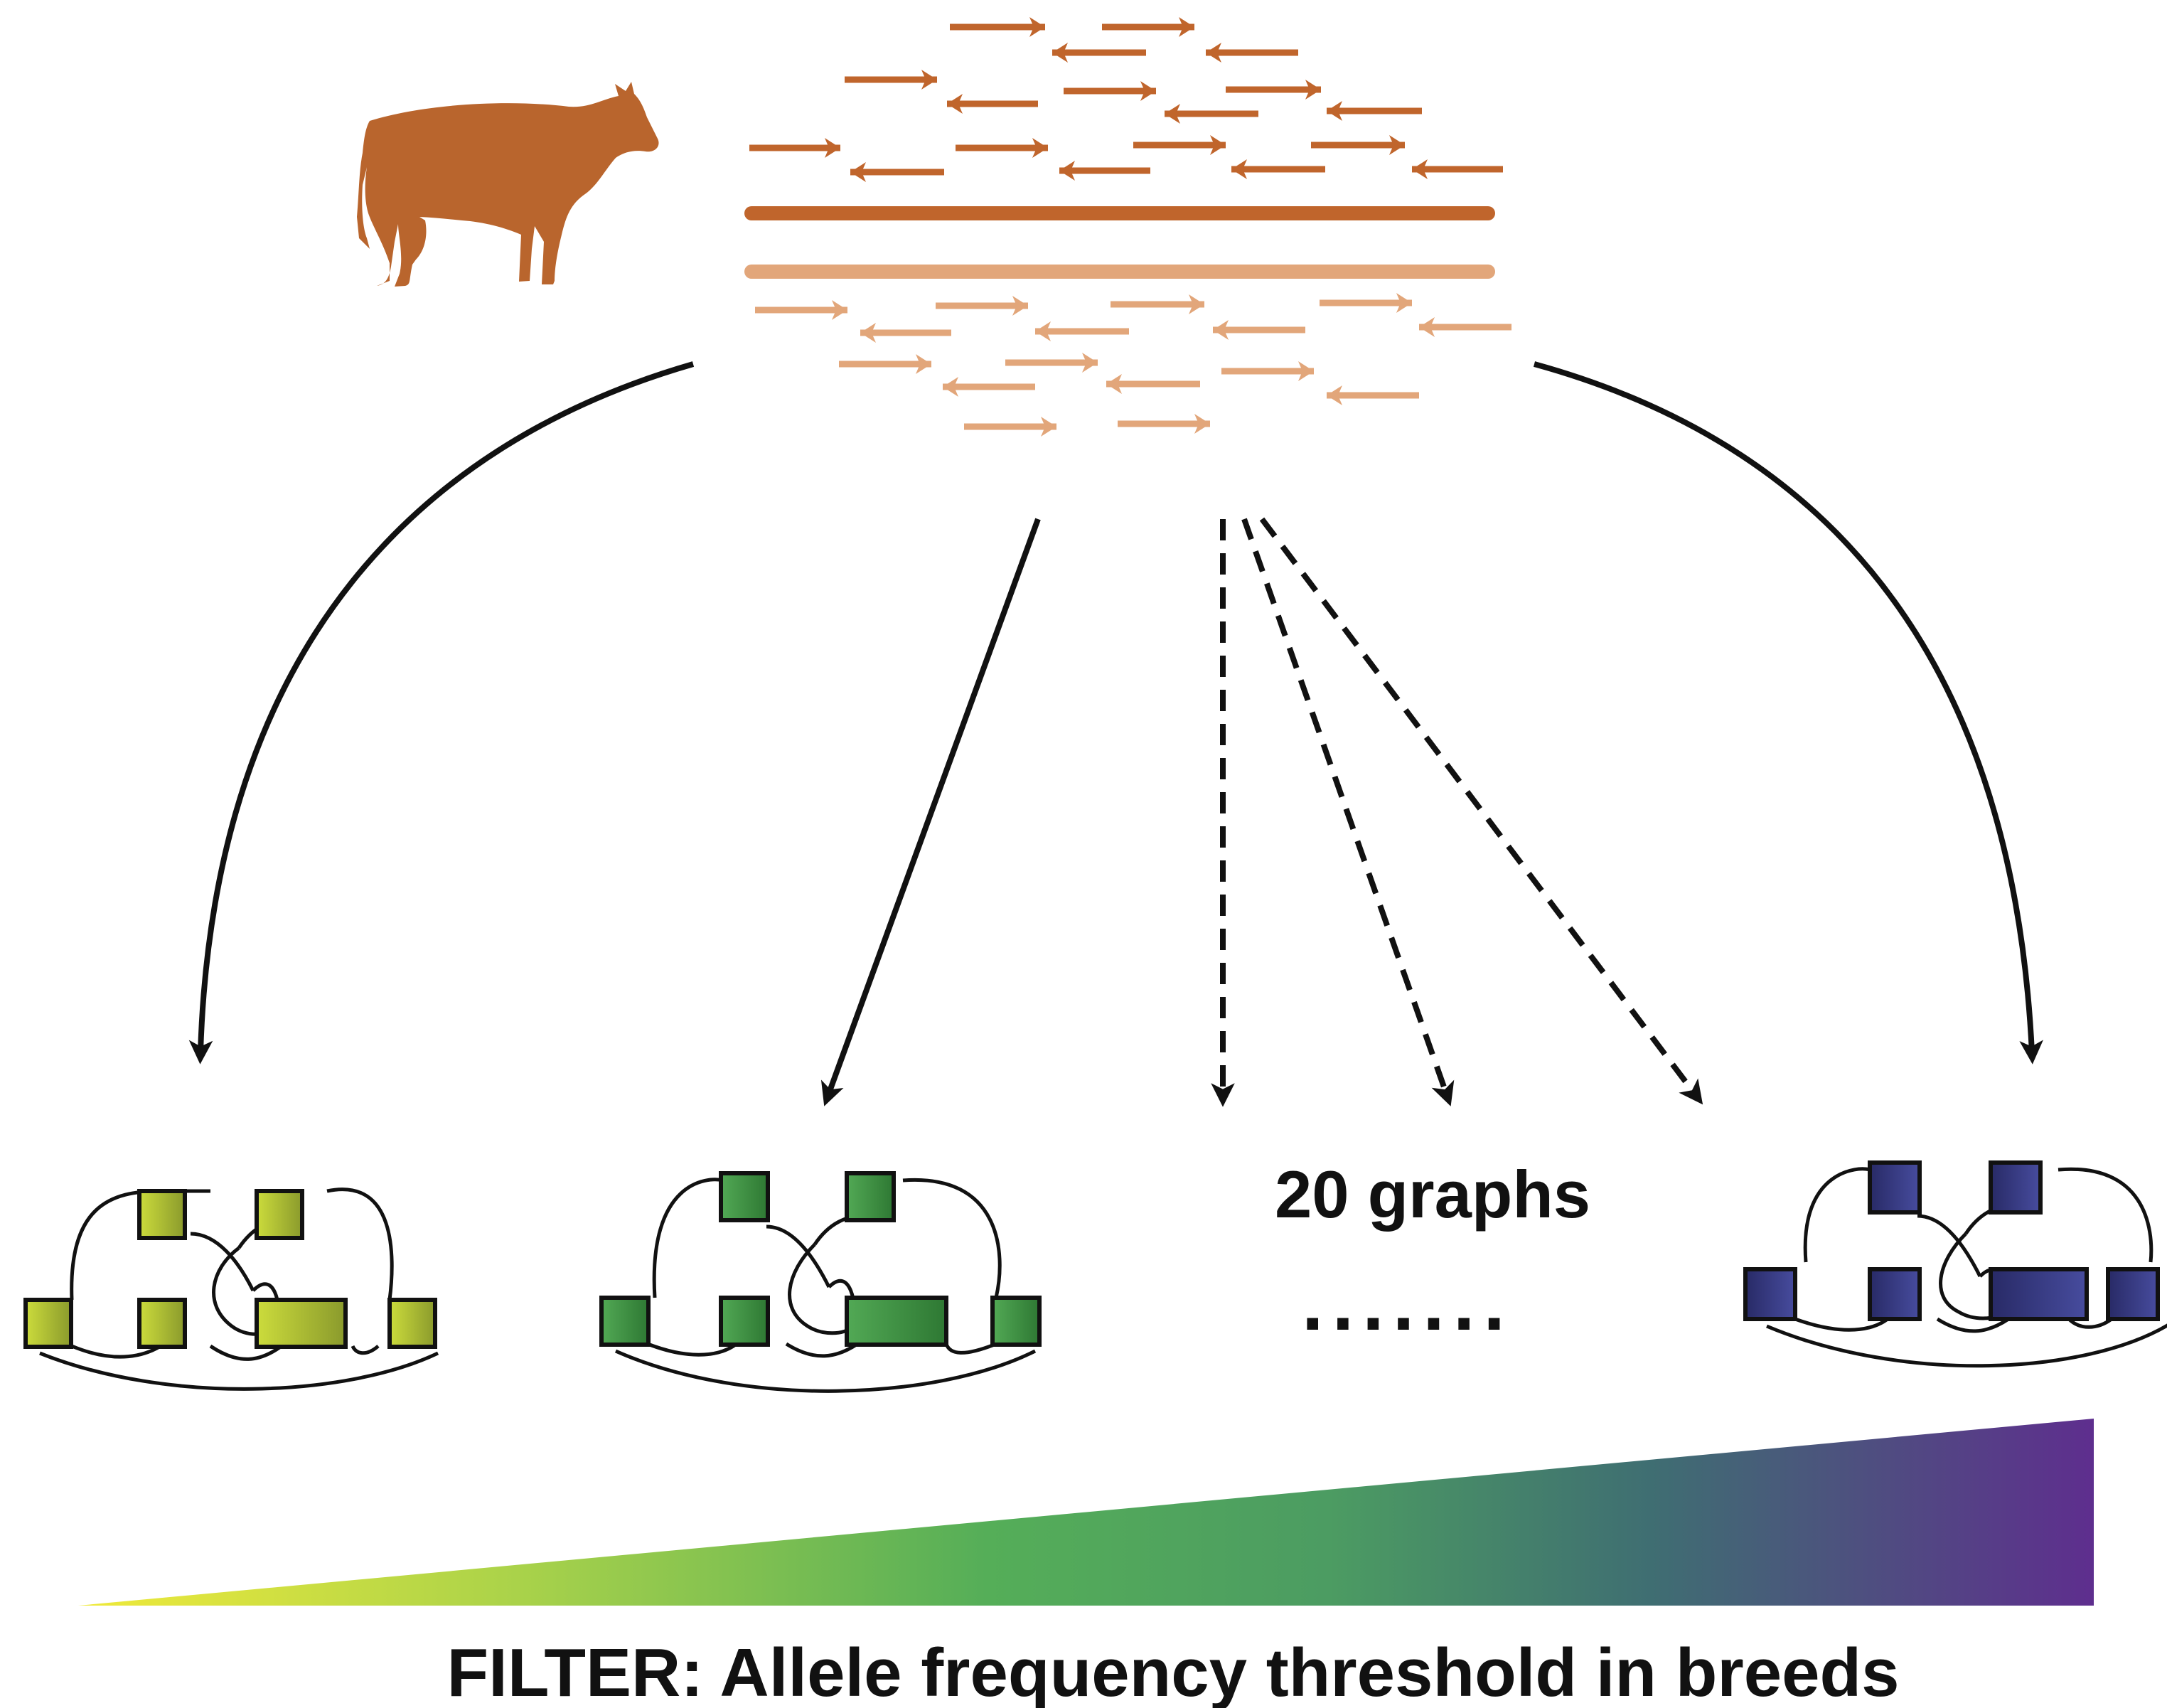 The height and width of the screenshot is (1708, 2167). Describe the element at coordinates (1126, 99) in the screenshot. I see `sequencing-reads-dark` at that location.